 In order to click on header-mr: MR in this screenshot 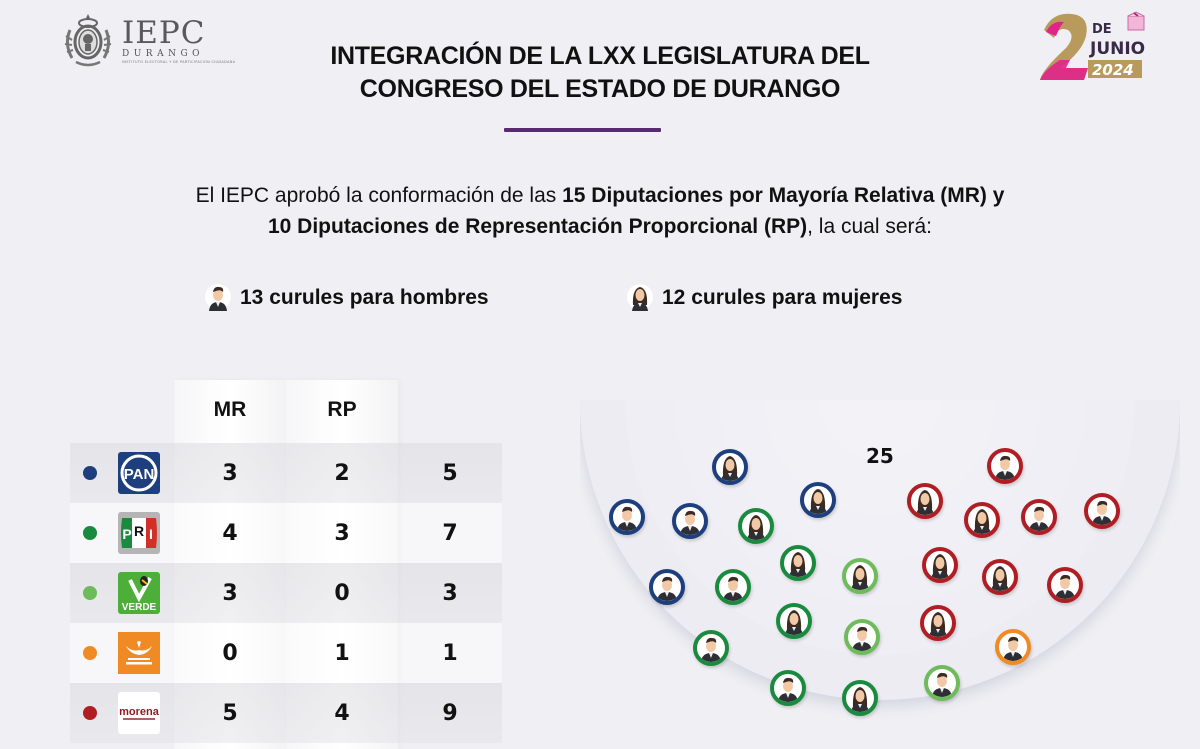, I will do `click(230, 409)`.